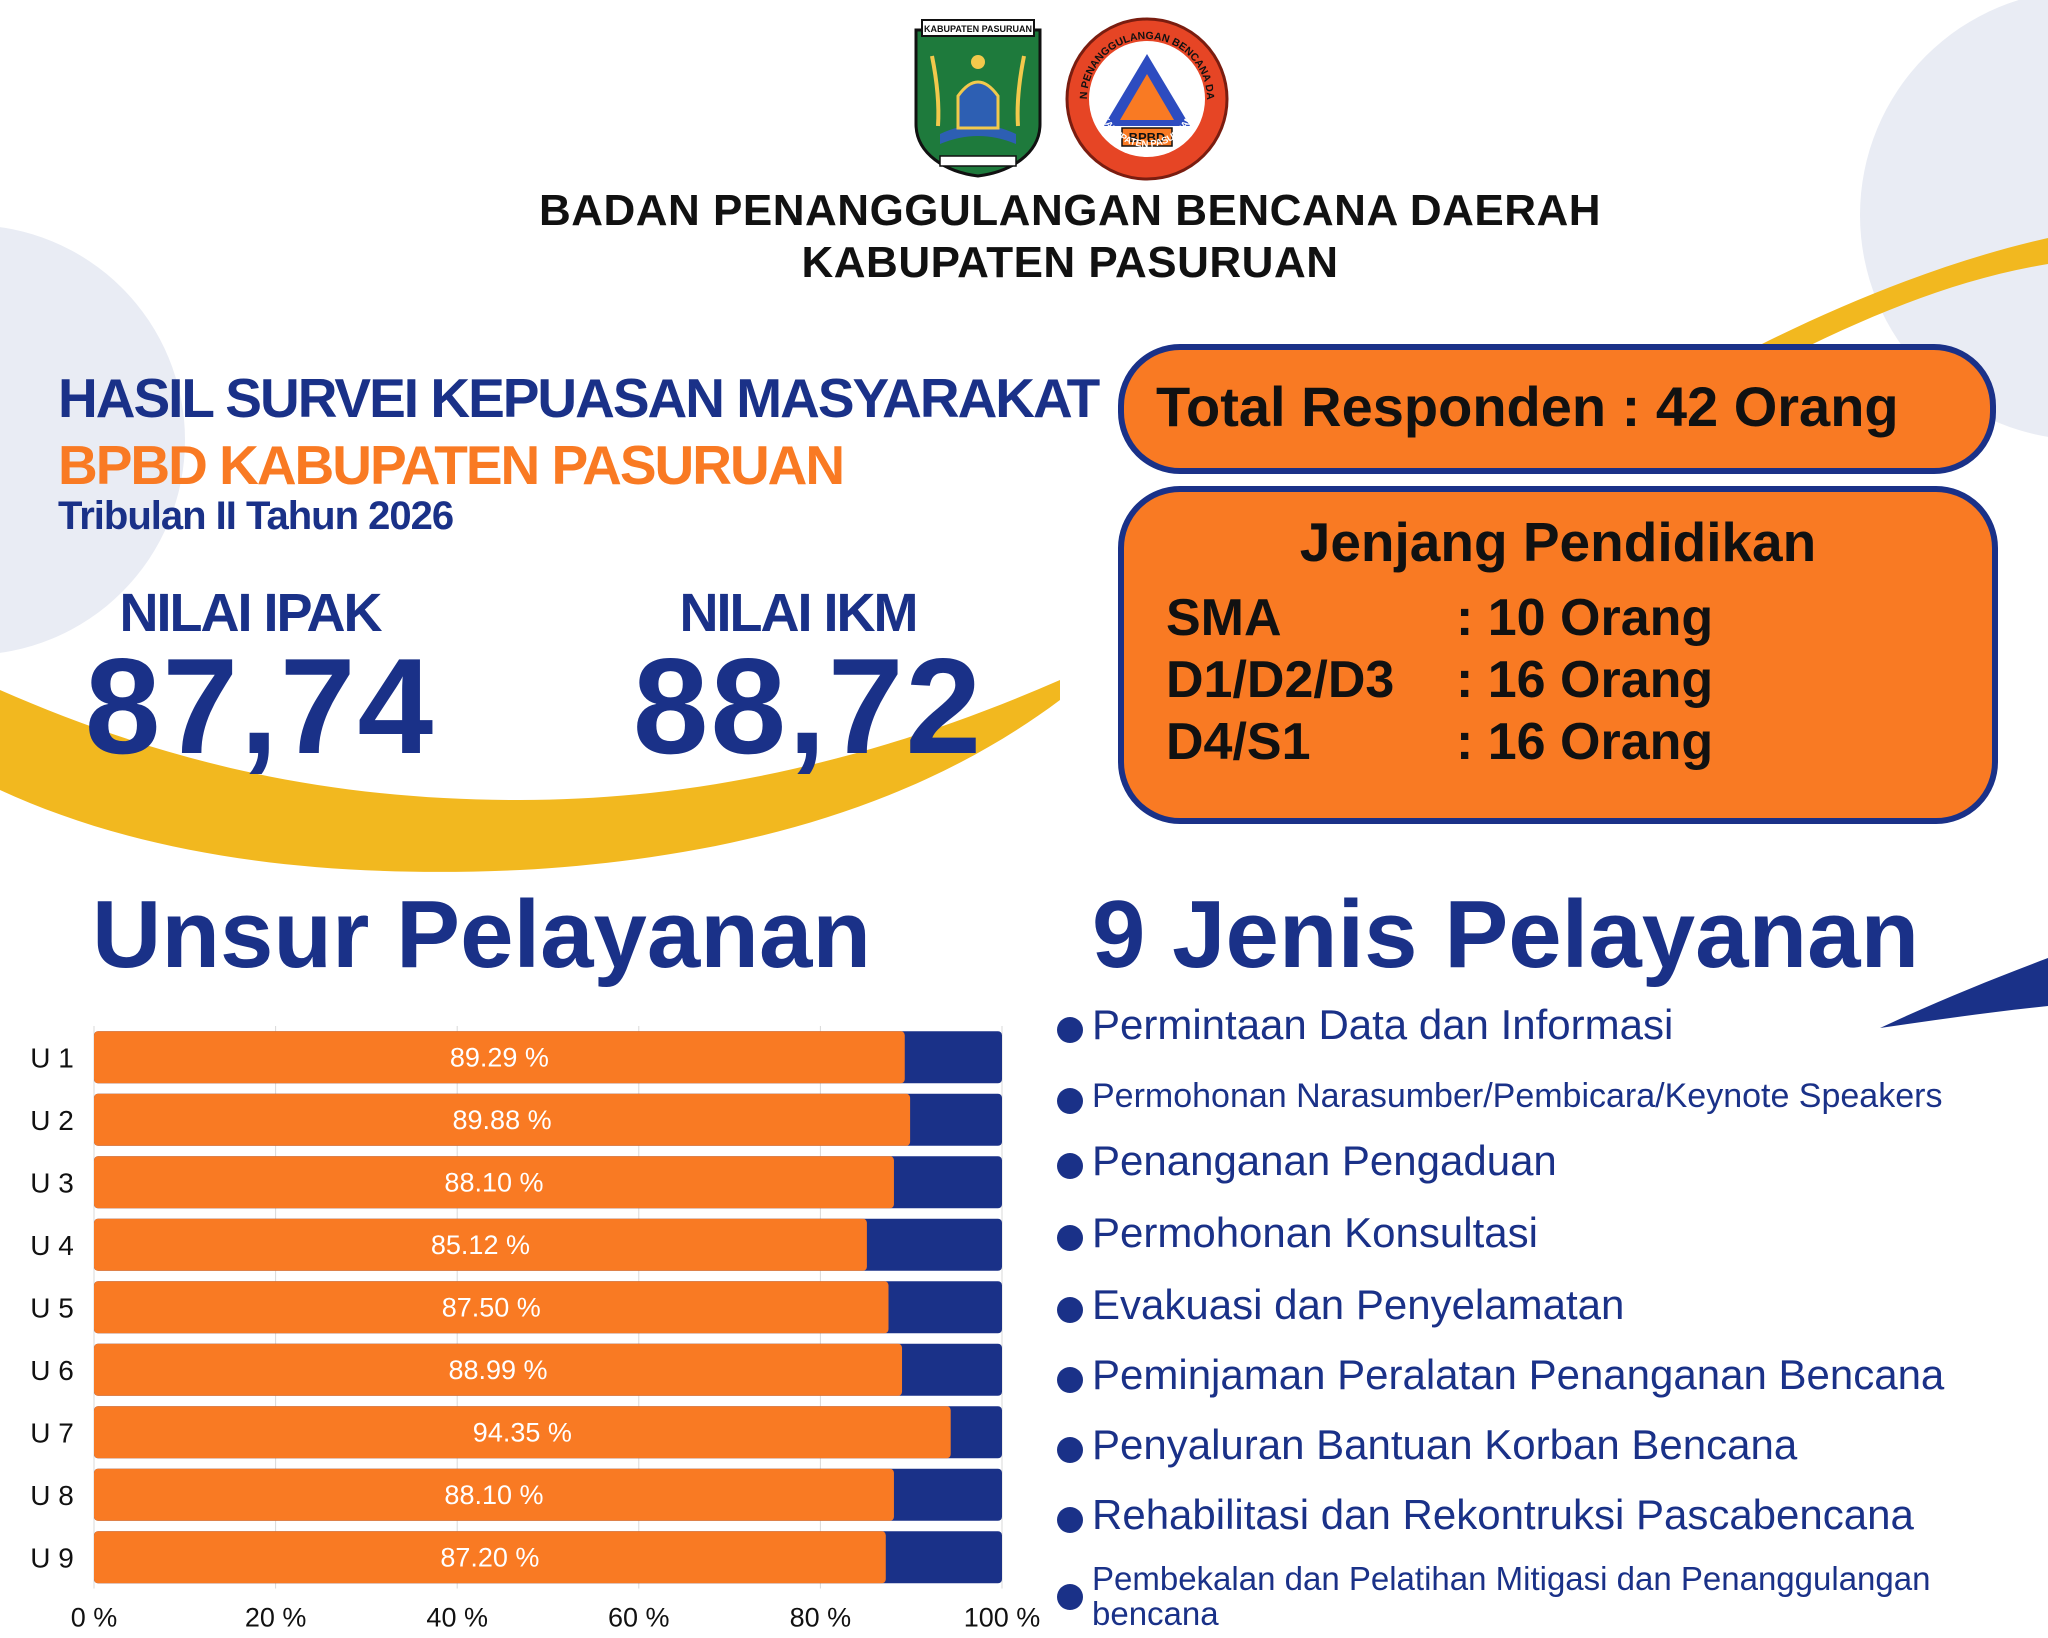 The height and width of the screenshot is (1638, 2048). I want to click on education-level: D1/D2/D3, so click(1280, 680).